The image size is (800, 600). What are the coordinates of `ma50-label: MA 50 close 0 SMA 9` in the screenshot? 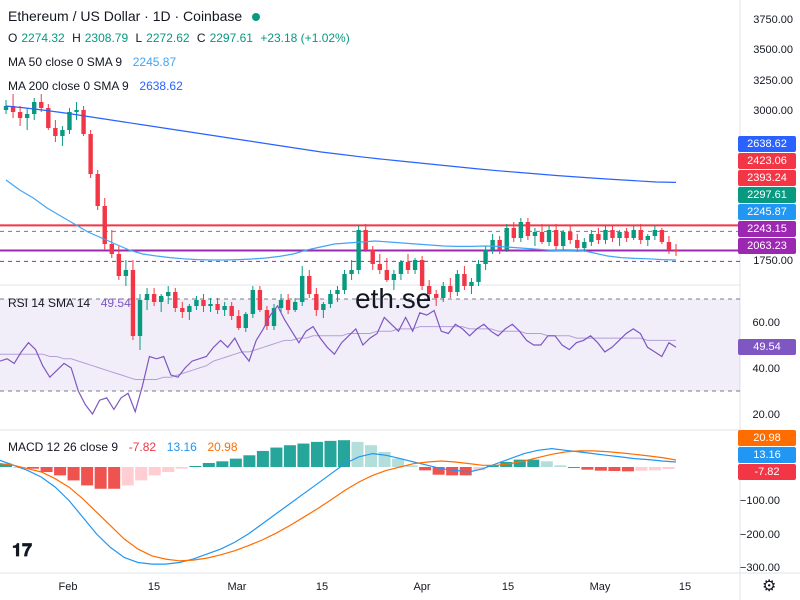 It's located at (65, 62).